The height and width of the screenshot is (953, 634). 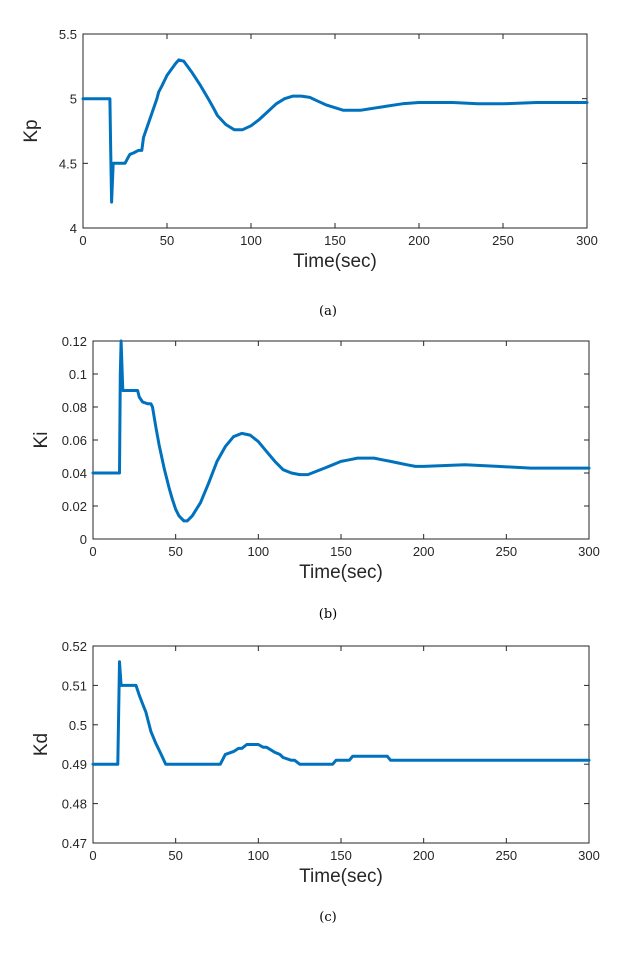 What do you see at coordinates (341, 713) in the screenshot?
I see `kd-series-line` at bounding box center [341, 713].